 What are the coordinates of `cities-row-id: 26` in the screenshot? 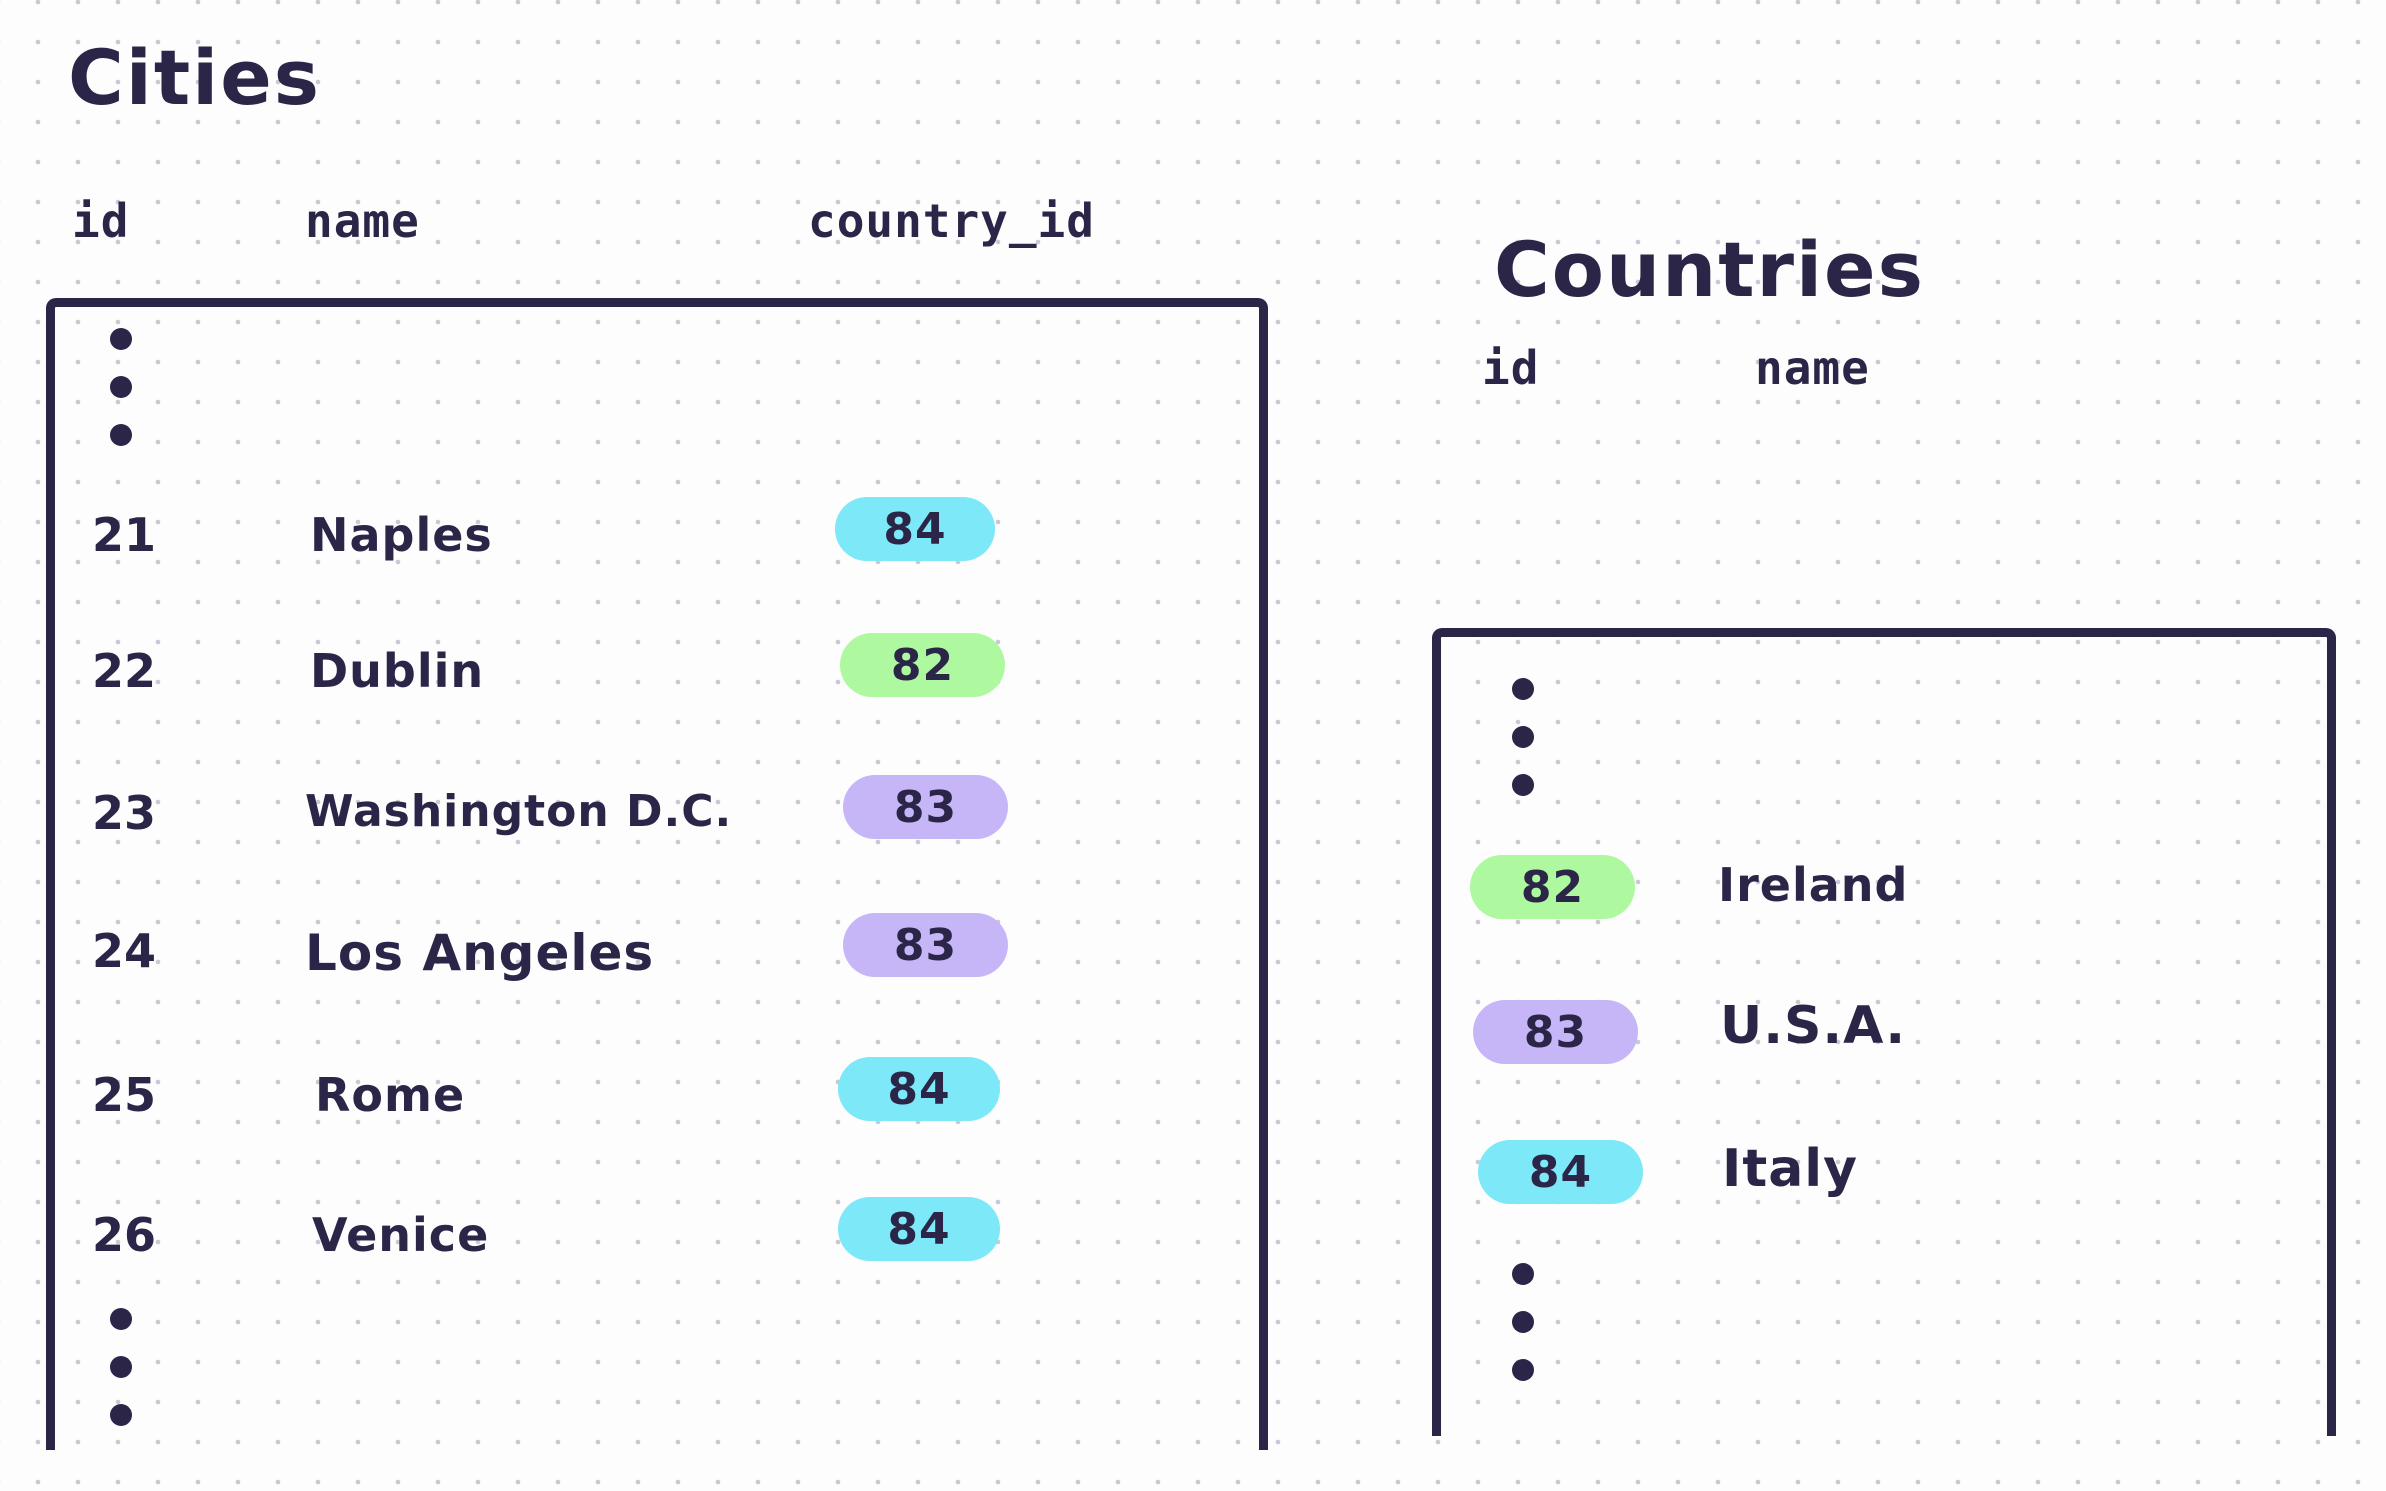 It's located at (124, 1235).